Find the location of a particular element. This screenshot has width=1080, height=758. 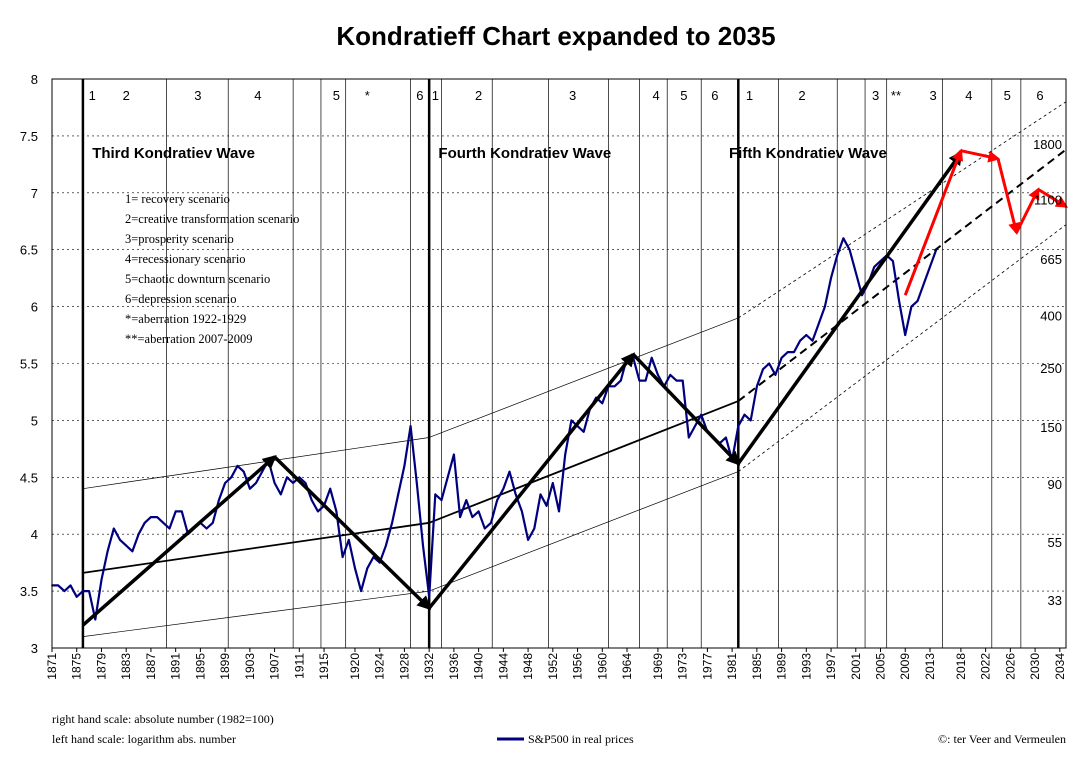

chart-title: Kondratieff Chart expanded to 2035 is located at coordinates (555, 36).